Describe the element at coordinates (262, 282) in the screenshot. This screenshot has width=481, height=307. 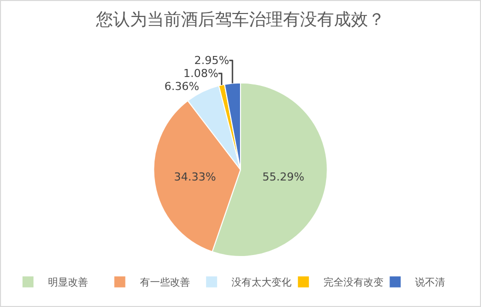
I see `legend-label: 没有太大变化` at that location.